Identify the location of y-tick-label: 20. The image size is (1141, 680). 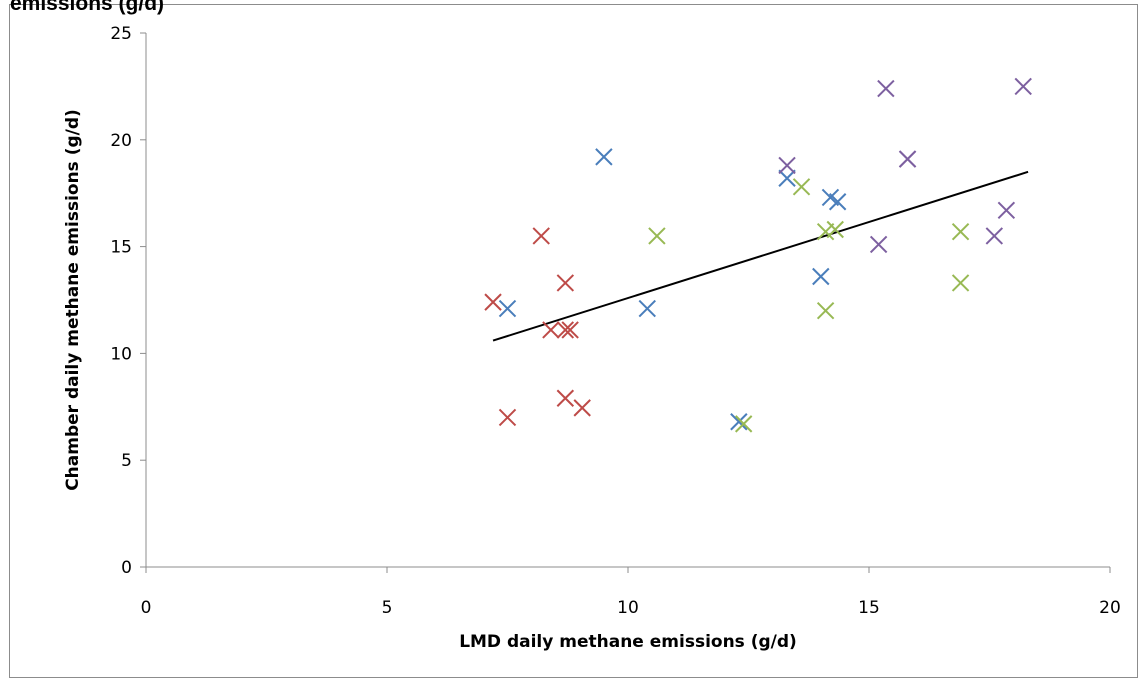
(121, 141).